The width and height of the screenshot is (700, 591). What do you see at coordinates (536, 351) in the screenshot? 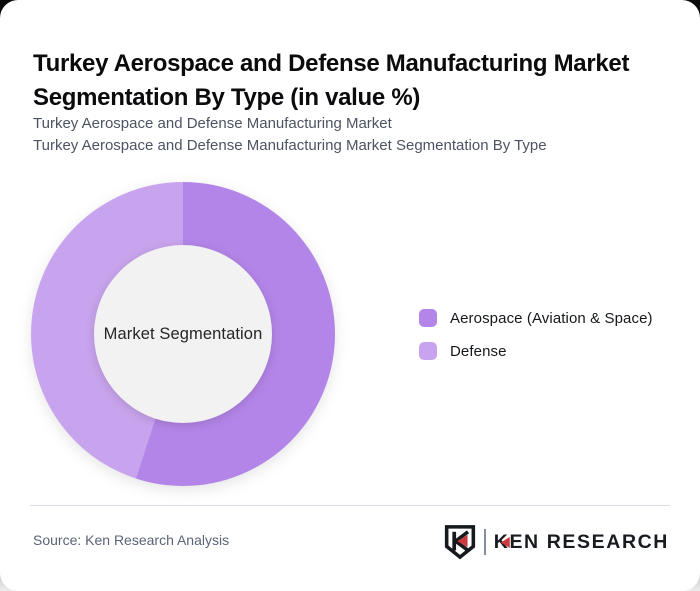
I see `legend-item: Defense` at bounding box center [536, 351].